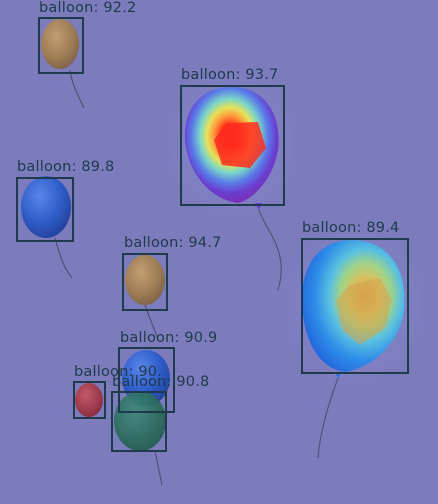 This screenshot has height=504, width=438. I want to click on detection-label: balloon: 89.8, so click(66, 167).